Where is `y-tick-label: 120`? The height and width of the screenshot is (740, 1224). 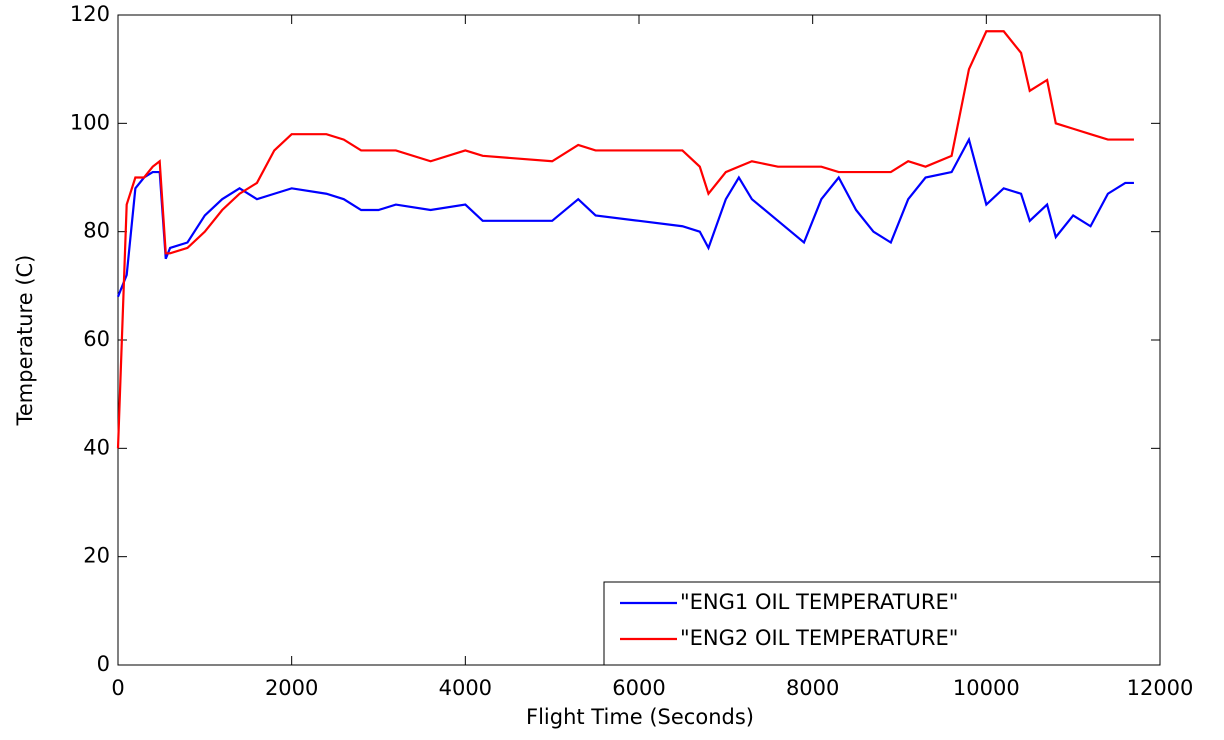
y-tick-label: 120 is located at coordinates (90, 14).